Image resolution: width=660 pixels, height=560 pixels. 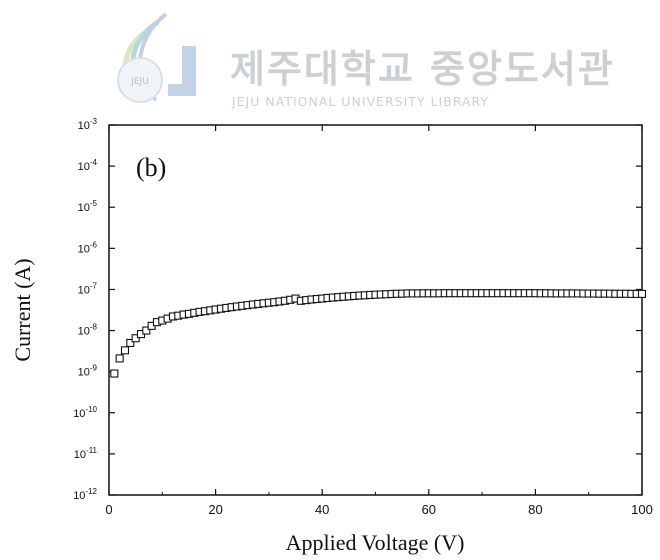 I want to click on y-tick-exponent: -4, so click(x=94, y=162).